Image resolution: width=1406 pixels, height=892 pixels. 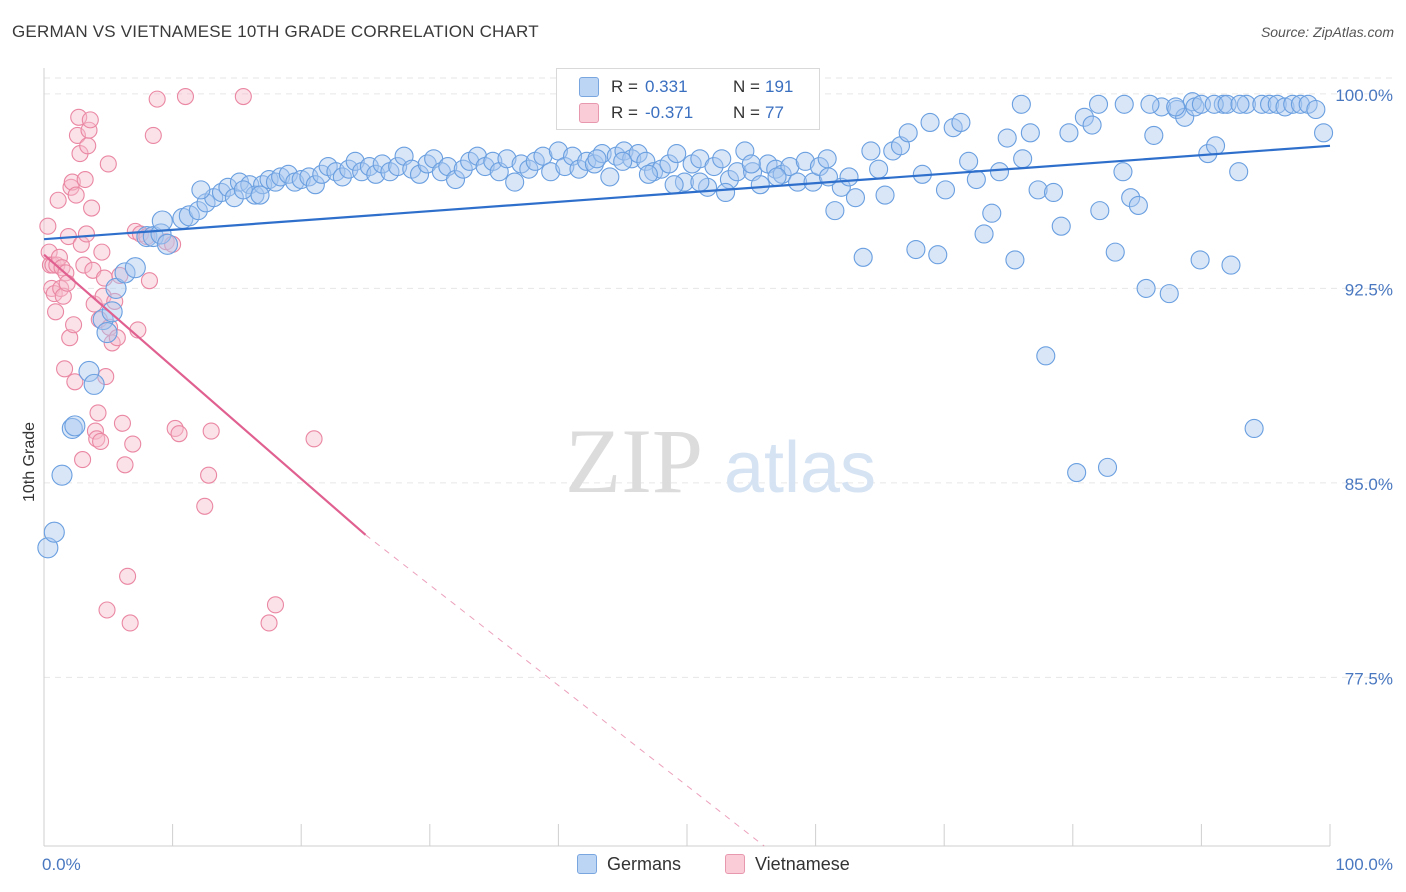 I want to click on x-tick-label: 100.0%, so click(x=1364, y=864).